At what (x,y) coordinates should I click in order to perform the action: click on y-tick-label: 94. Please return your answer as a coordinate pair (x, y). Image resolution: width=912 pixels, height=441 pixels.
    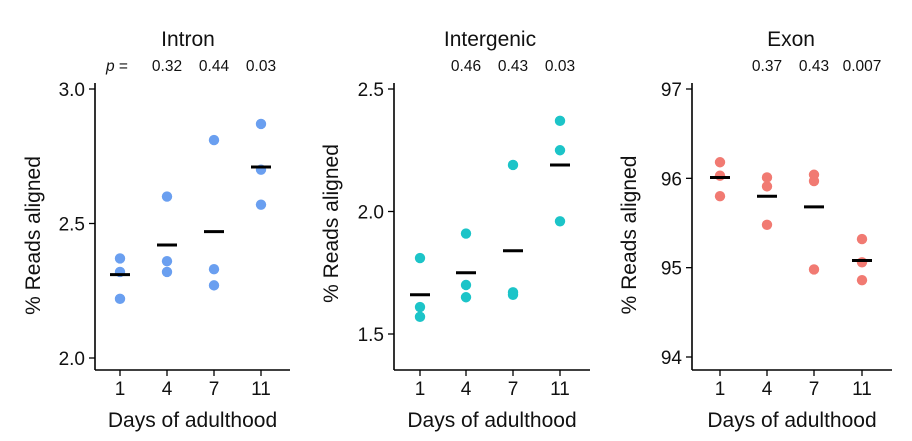
    Looking at the image, I should click on (672, 358).